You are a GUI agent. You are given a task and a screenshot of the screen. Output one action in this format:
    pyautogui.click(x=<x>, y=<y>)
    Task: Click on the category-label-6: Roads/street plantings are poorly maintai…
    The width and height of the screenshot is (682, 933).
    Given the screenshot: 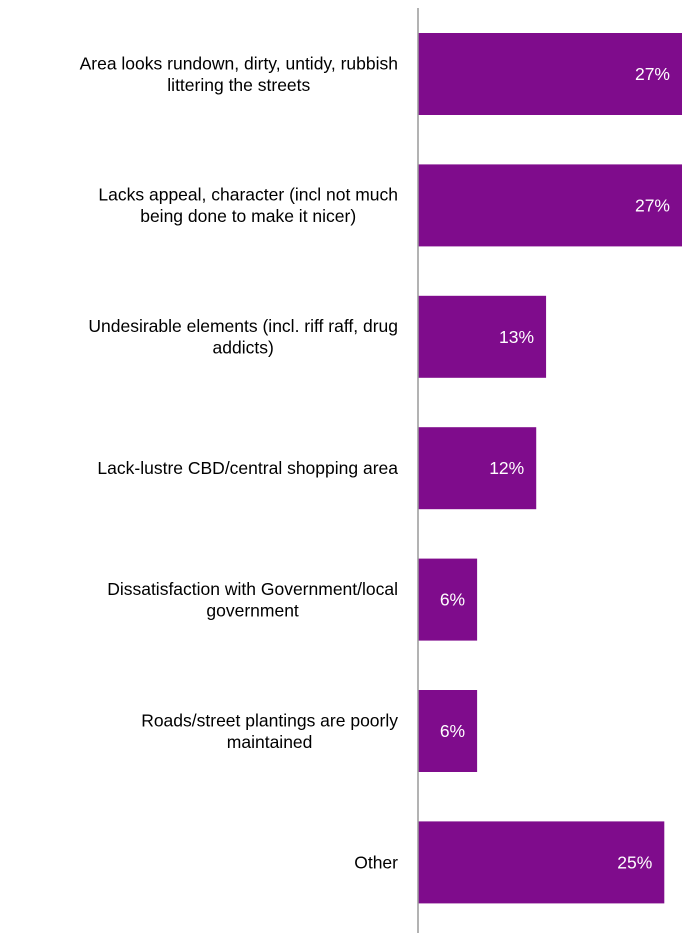 What is the action you would take?
    pyautogui.click(x=269, y=731)
    